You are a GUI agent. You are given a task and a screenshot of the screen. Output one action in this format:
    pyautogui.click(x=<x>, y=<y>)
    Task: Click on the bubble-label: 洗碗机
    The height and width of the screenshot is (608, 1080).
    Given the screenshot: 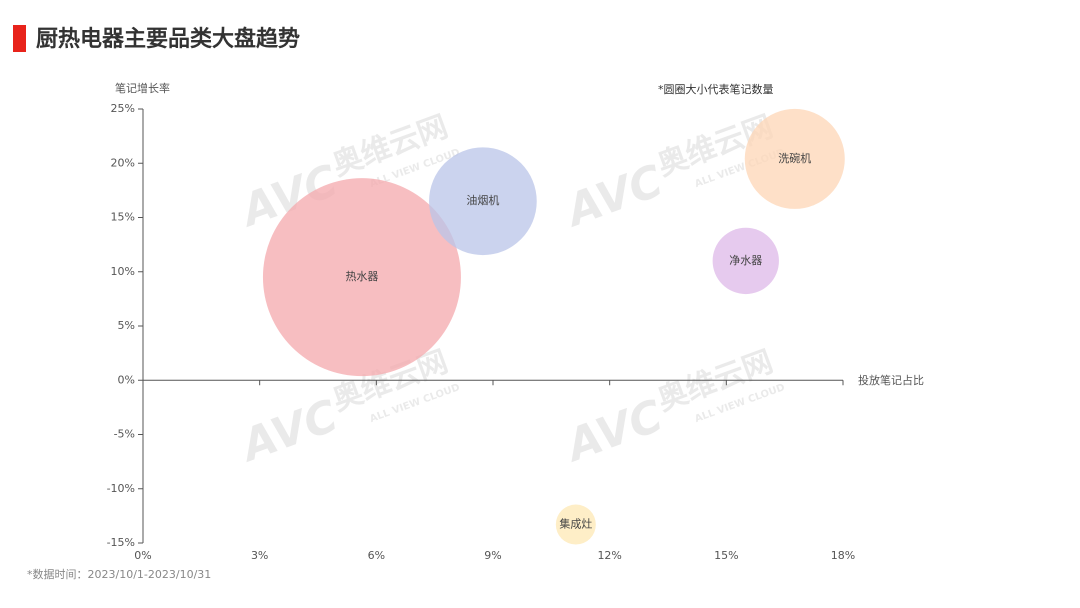 What is the action you would take?
    pyautogui.click(x=794, y=158)
    